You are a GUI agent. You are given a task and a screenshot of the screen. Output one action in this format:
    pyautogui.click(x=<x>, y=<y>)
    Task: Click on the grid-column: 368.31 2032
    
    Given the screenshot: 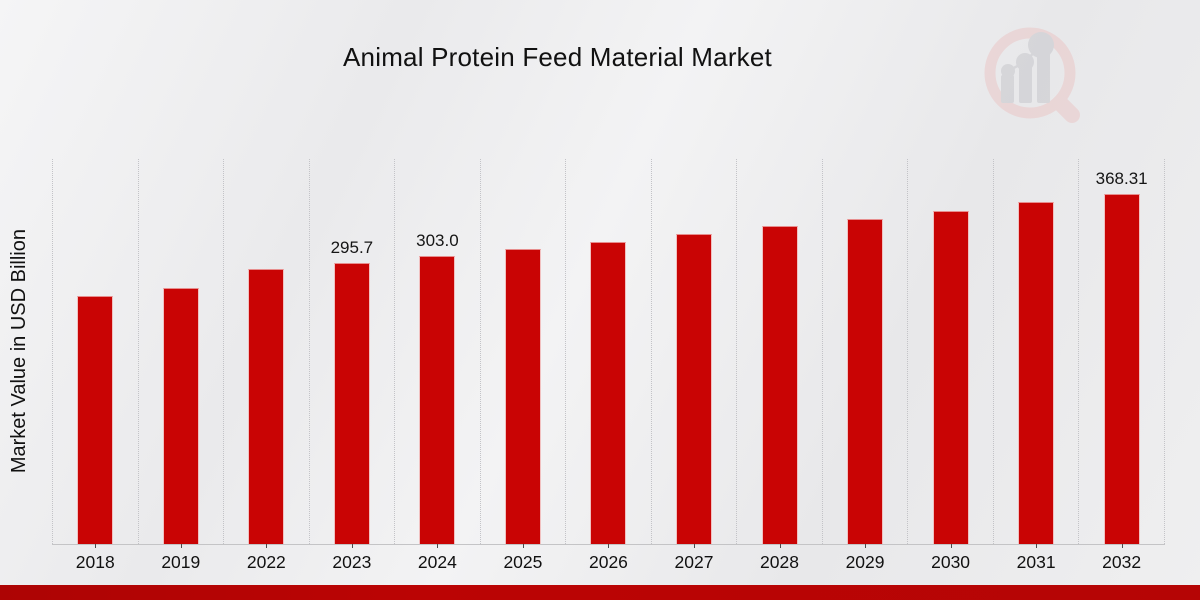 What is the action you would take?
    pyautogui.click(x=1122, y=365)
    